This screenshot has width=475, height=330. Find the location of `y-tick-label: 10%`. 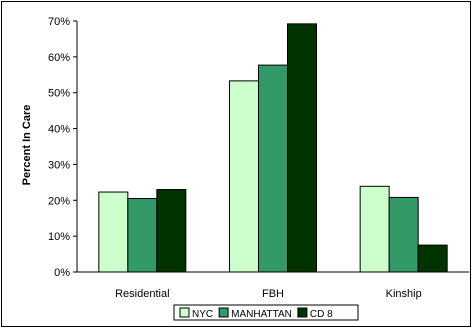

y-tick-label: 10% is located at coordinates (59, 237).